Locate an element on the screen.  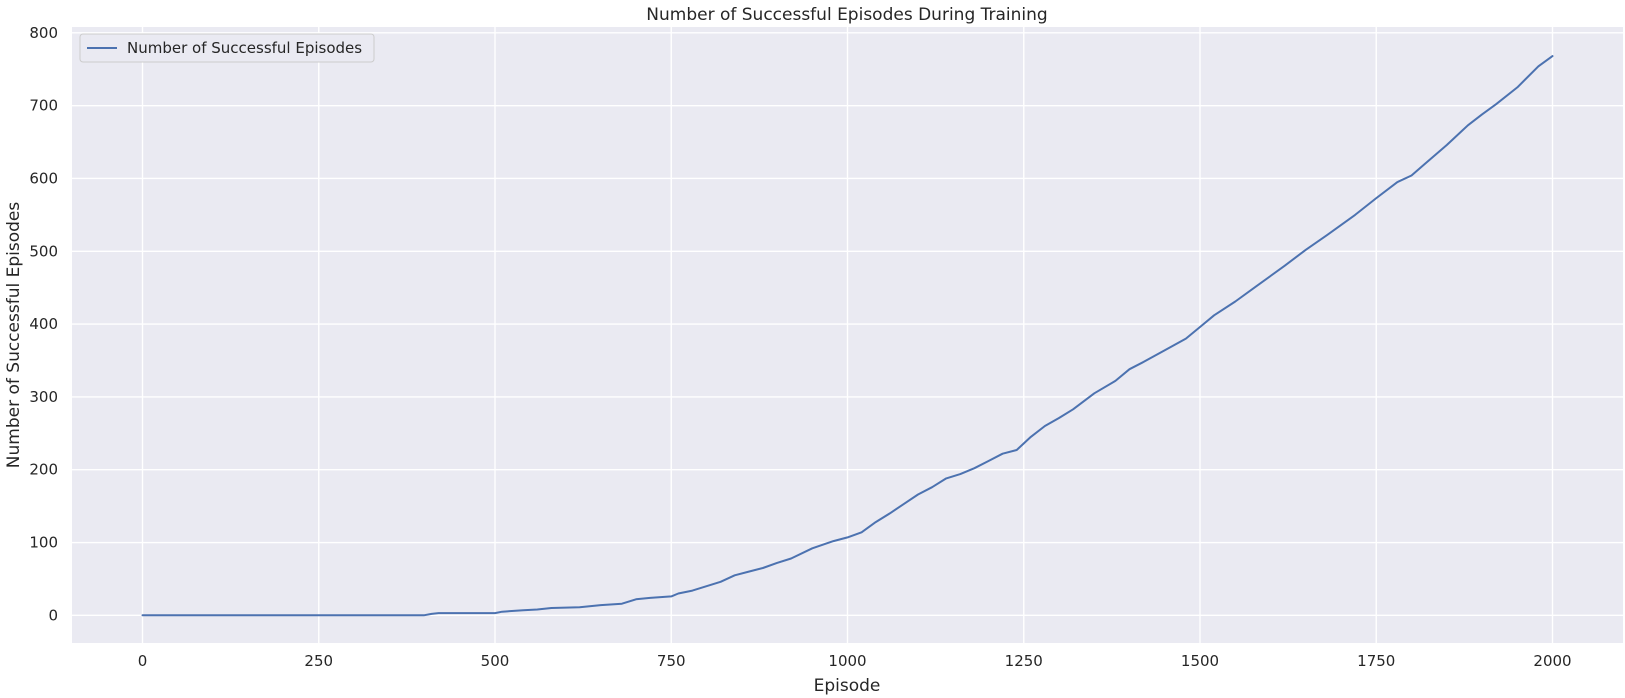
y-tick-label: 800 is located at coordinates (43, 33).